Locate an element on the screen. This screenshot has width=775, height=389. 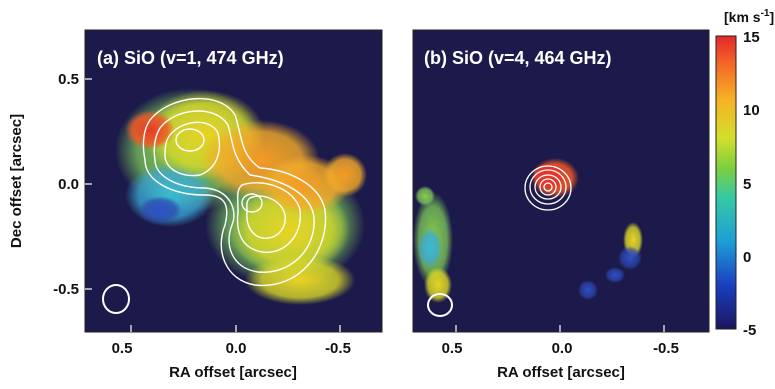
panel-b-title: (b) SiO (v=4, 464 GHz) is located at coordinates (518, 58).